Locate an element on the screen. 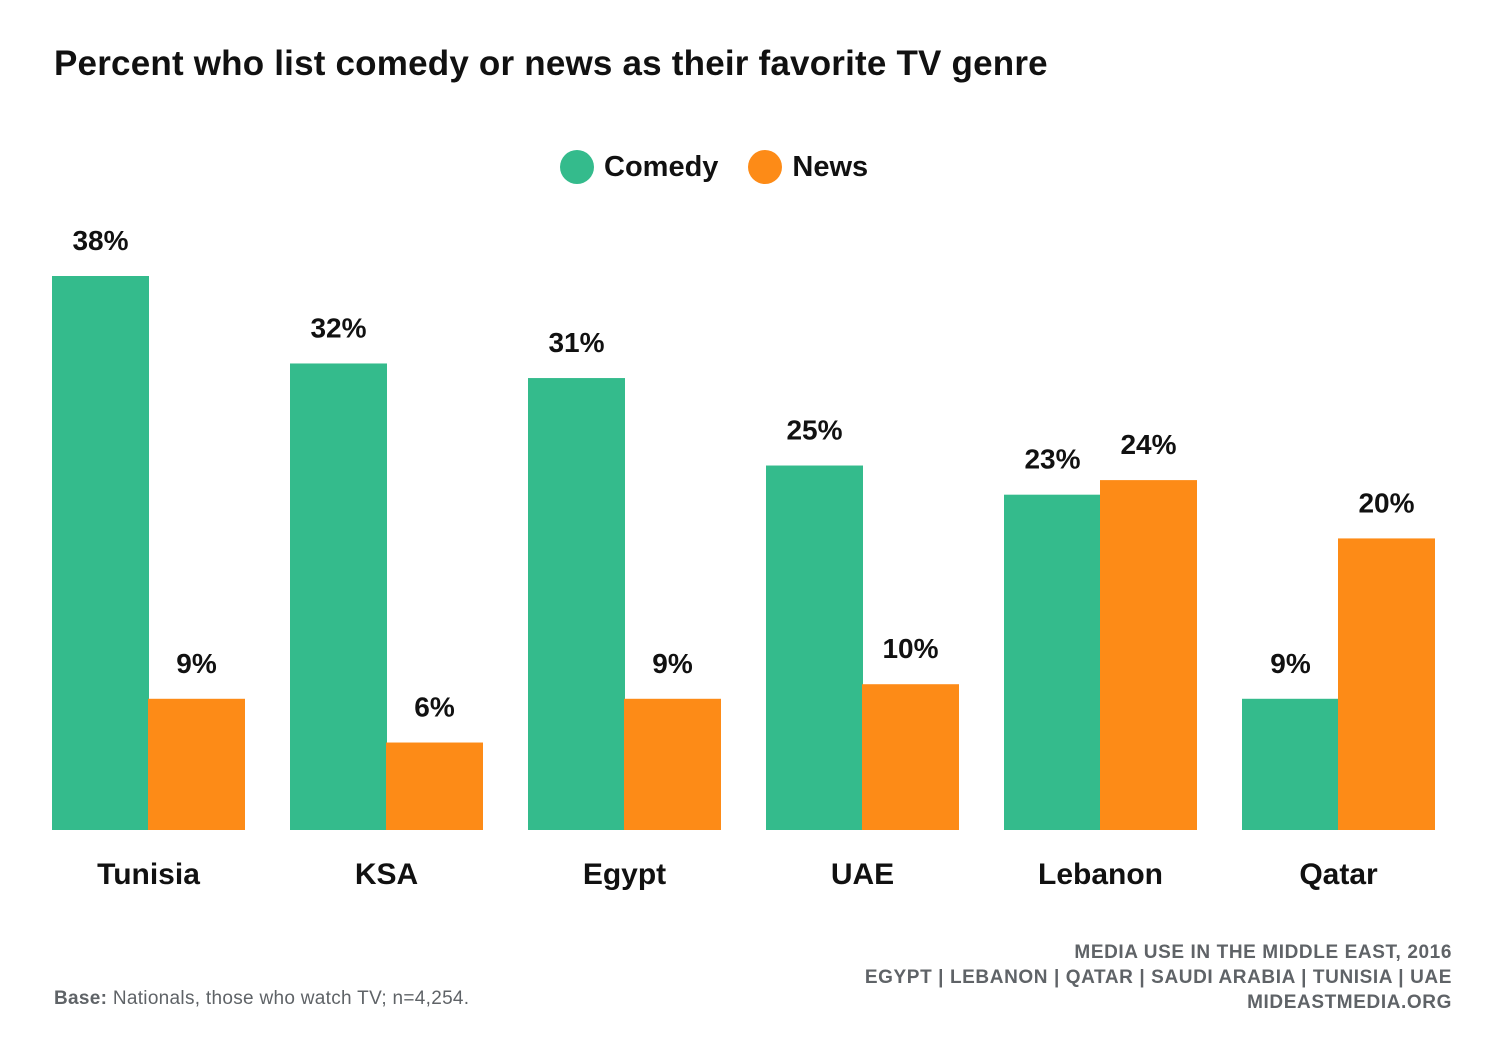 The height and width of the screenshot is (1040, 1500). legend-label-comedy: Comedy is located at coordinates (661, 166).